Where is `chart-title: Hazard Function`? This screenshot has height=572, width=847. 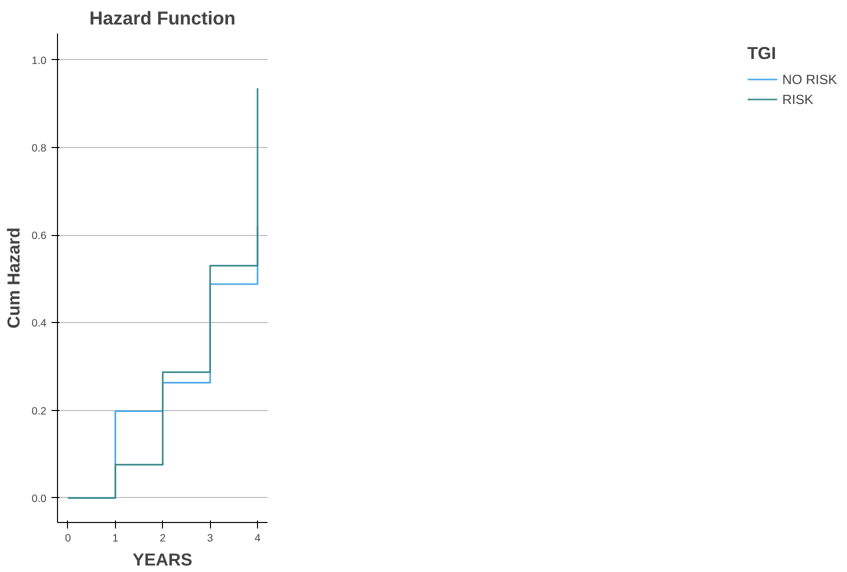 chart-title: Hazard Function is located at coordinates (162, 18).